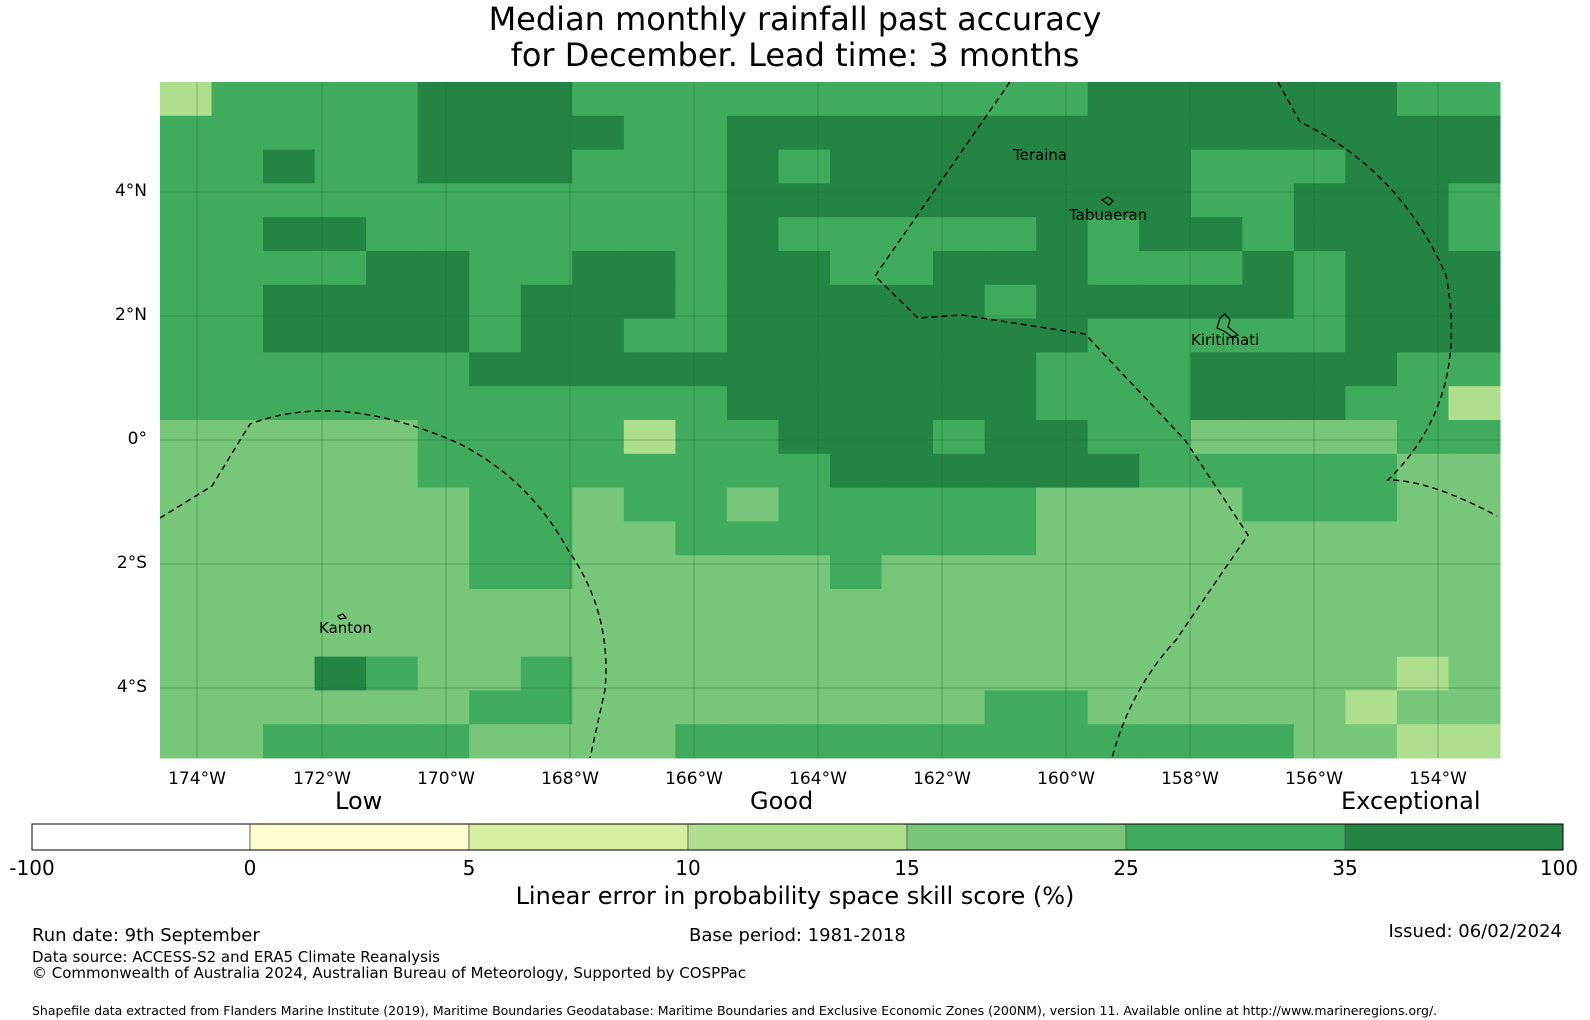 The image size is (1590, 1020). I want to click on longitude-tick-label: 154°W, so click(1438, 779).